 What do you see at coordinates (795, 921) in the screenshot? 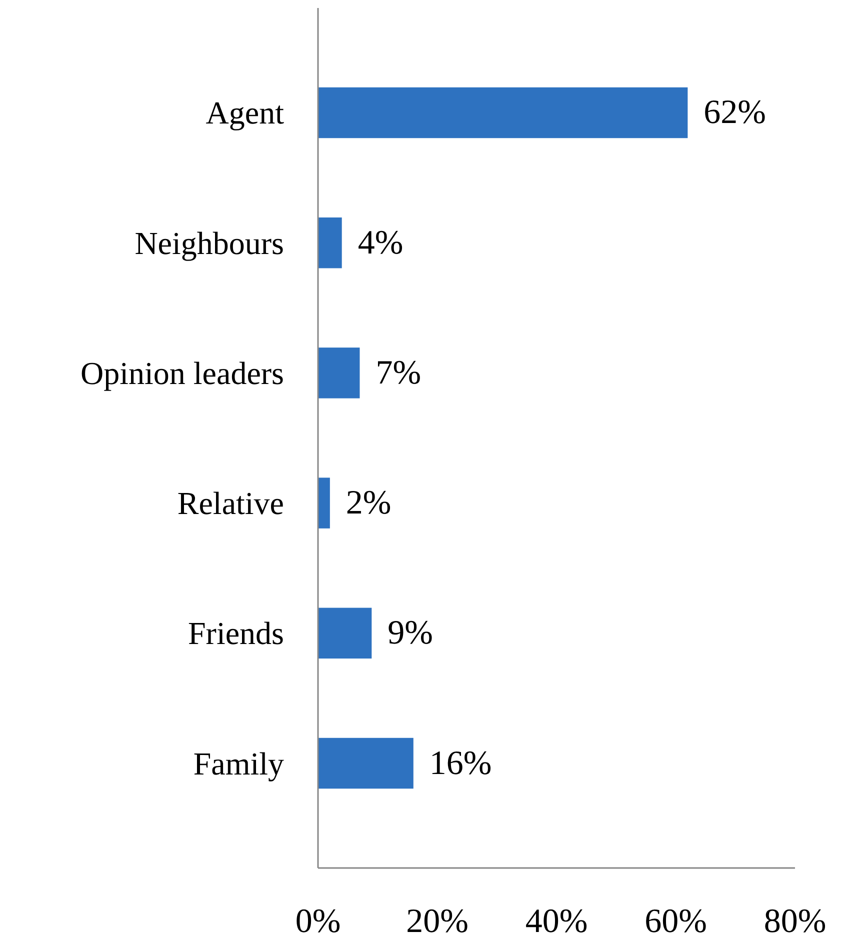
I see `x-tick-label: 80%` at bounding box center [795, 921].